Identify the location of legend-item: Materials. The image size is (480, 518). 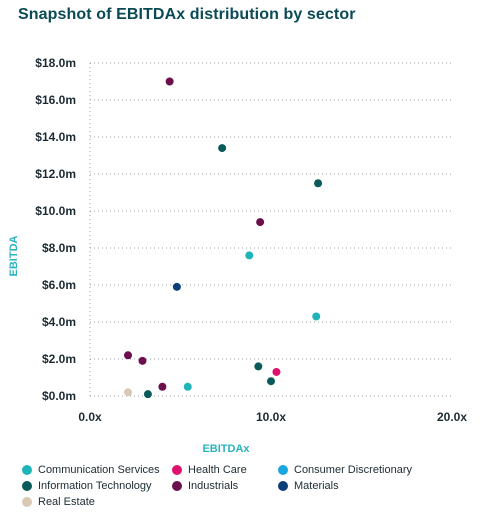
(308, 486).